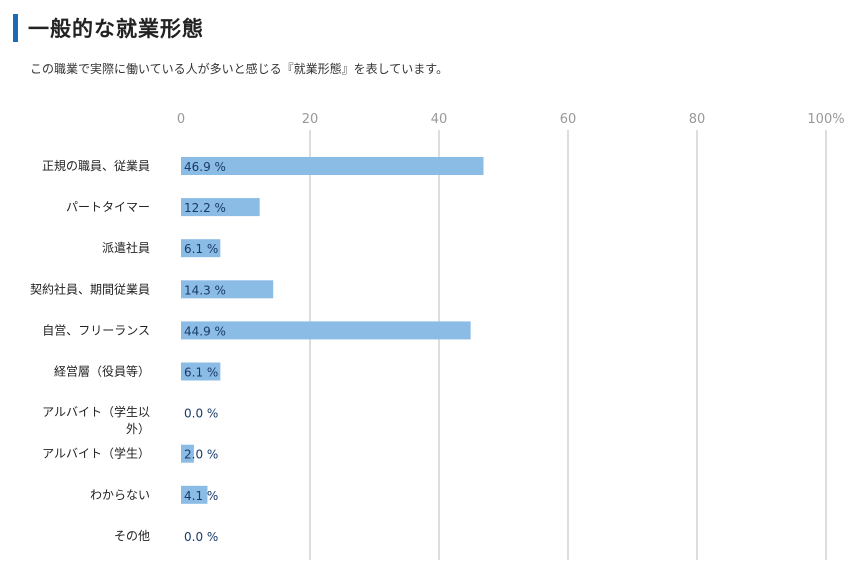 Image resolution: width=858 pixels, height=575 pixels. Describe the element at coordinates (96, 165) in the screenshot. I see `category-label: 正規の職員、従業員` at that location.